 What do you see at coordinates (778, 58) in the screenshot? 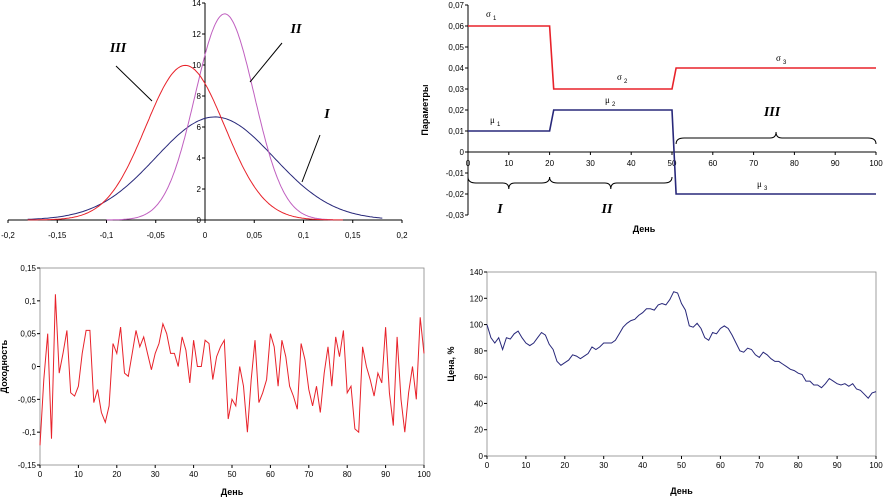
I see `sigma3-label: σ` at bounding box center [778, 58].